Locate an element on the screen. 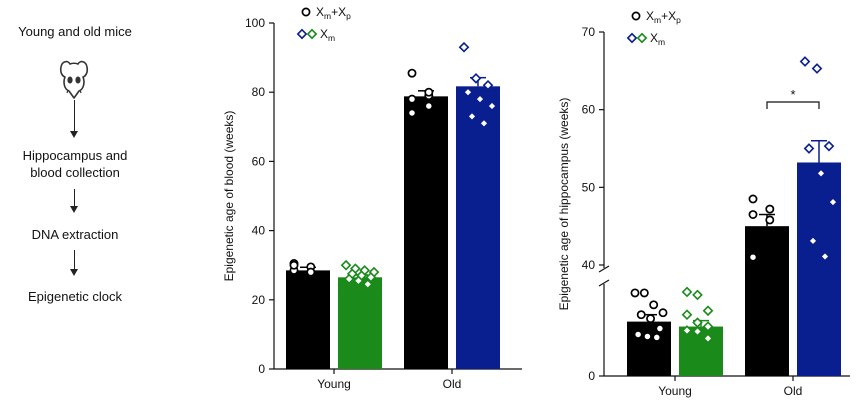 This screenshot has height=405, width=861. y-tick-label: 70 is located at coordinates (589, 32).